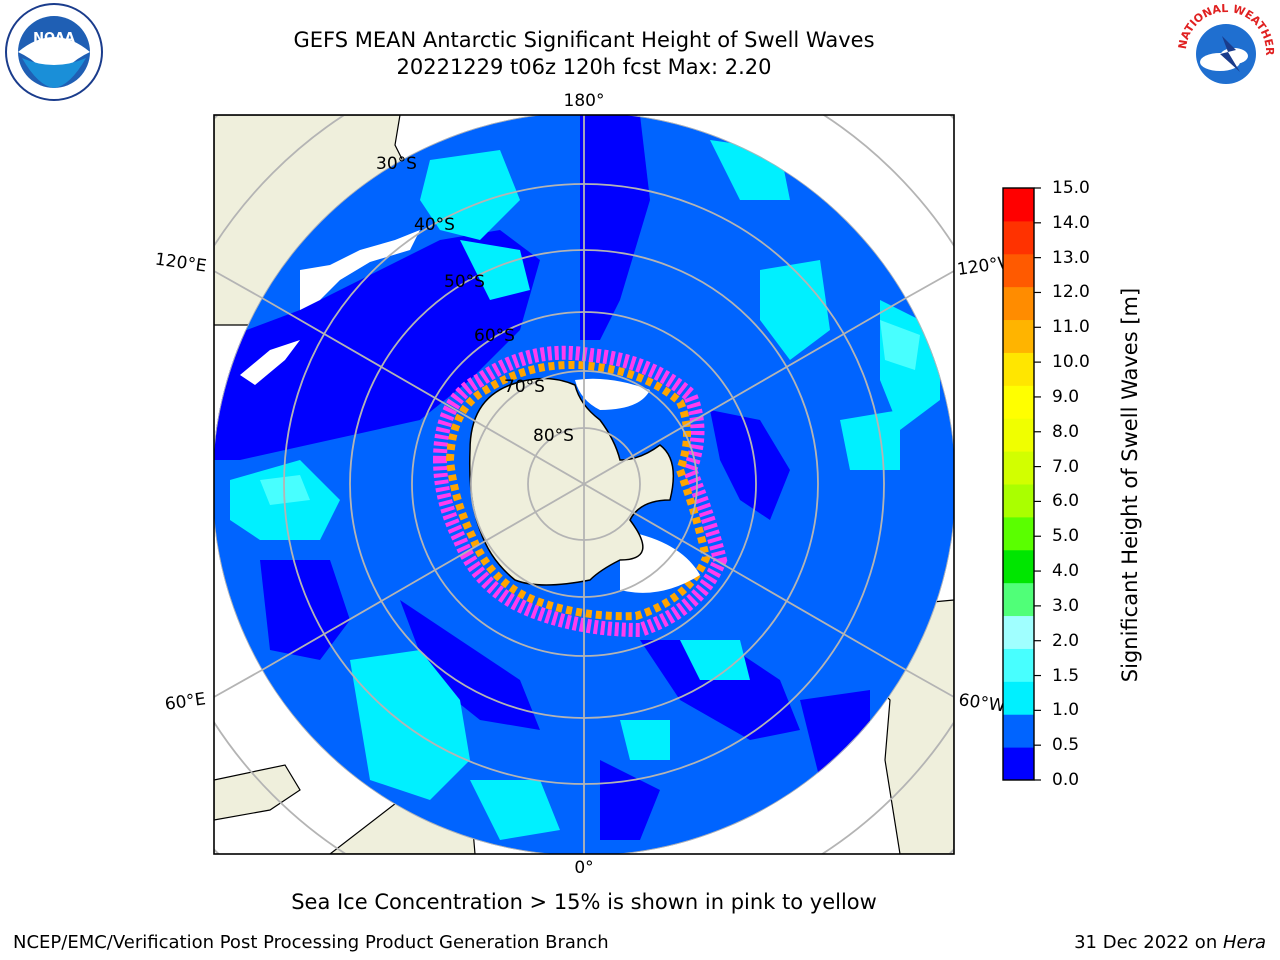  Describe the element at coordinates (1066, 675) in the screenshot. I see `colorbar-tick-label: 1.5` at that location.